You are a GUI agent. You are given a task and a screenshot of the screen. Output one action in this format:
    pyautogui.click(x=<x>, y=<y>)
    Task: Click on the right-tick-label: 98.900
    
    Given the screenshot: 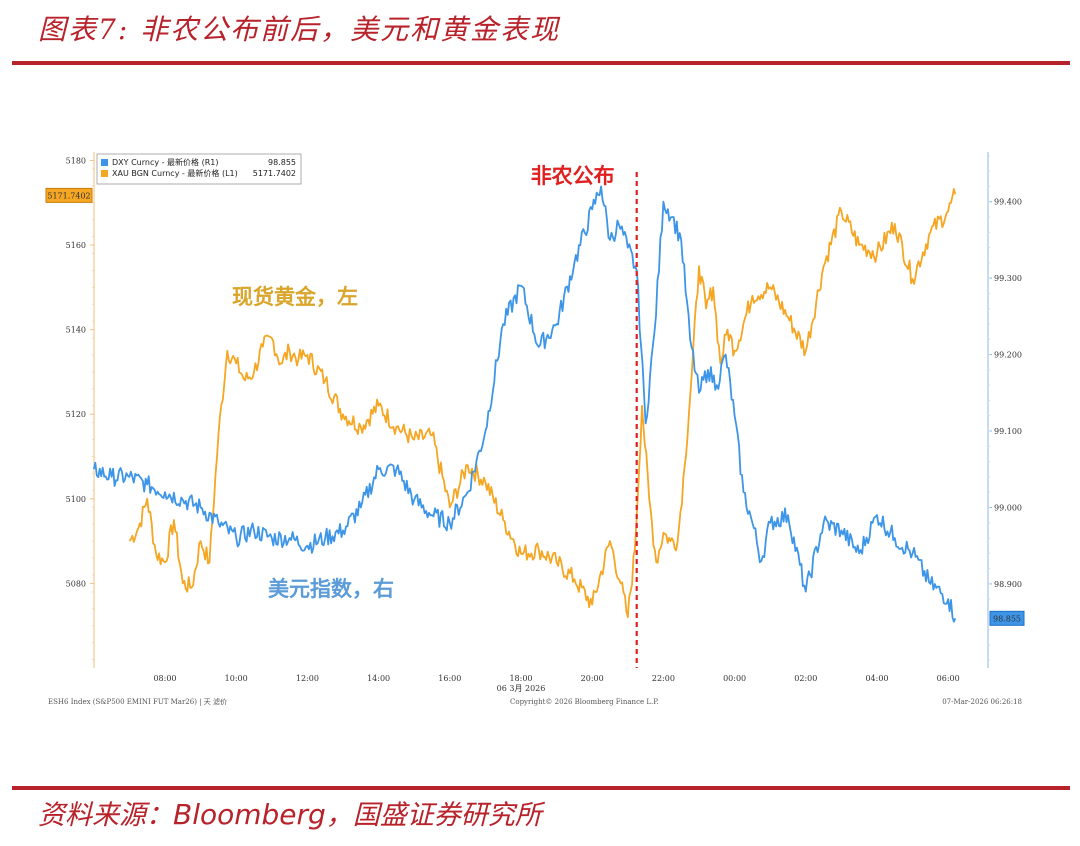 What is the action you would take?
    pyautogui.click(x=1008, y=584)
    